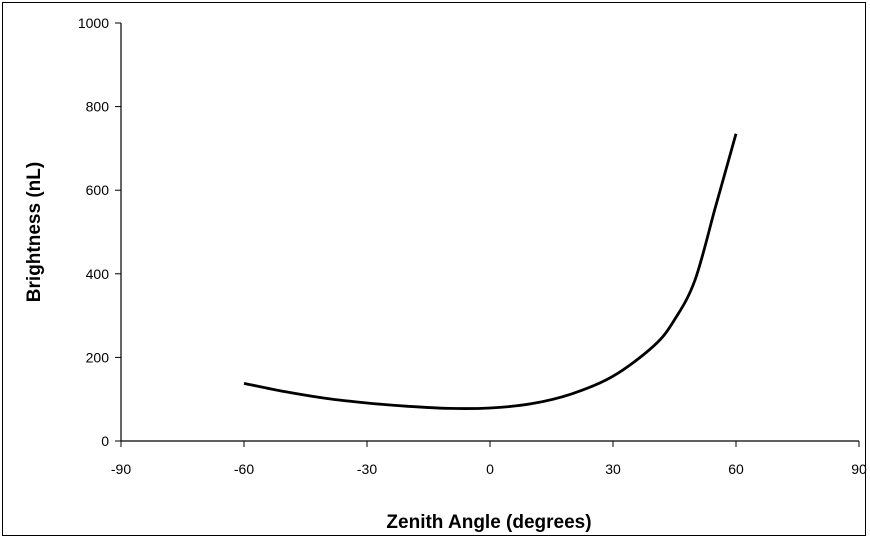 The width and height of the screenshot is (870, 540). What do you see at coordinates (490, 469) in the screenshot?
I see `x-tick-label: 0` at bounding box center [490, 469].